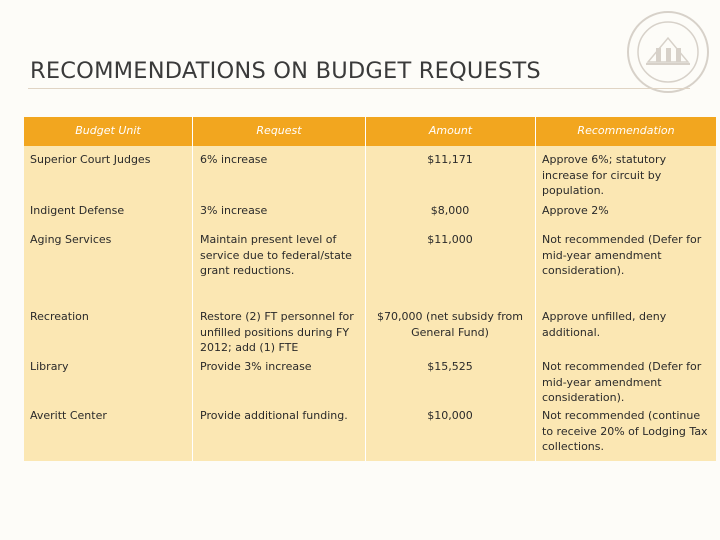  Describe the element at coordinates (279, 130) in the screenshot. I see `header-request: Request` at that location.